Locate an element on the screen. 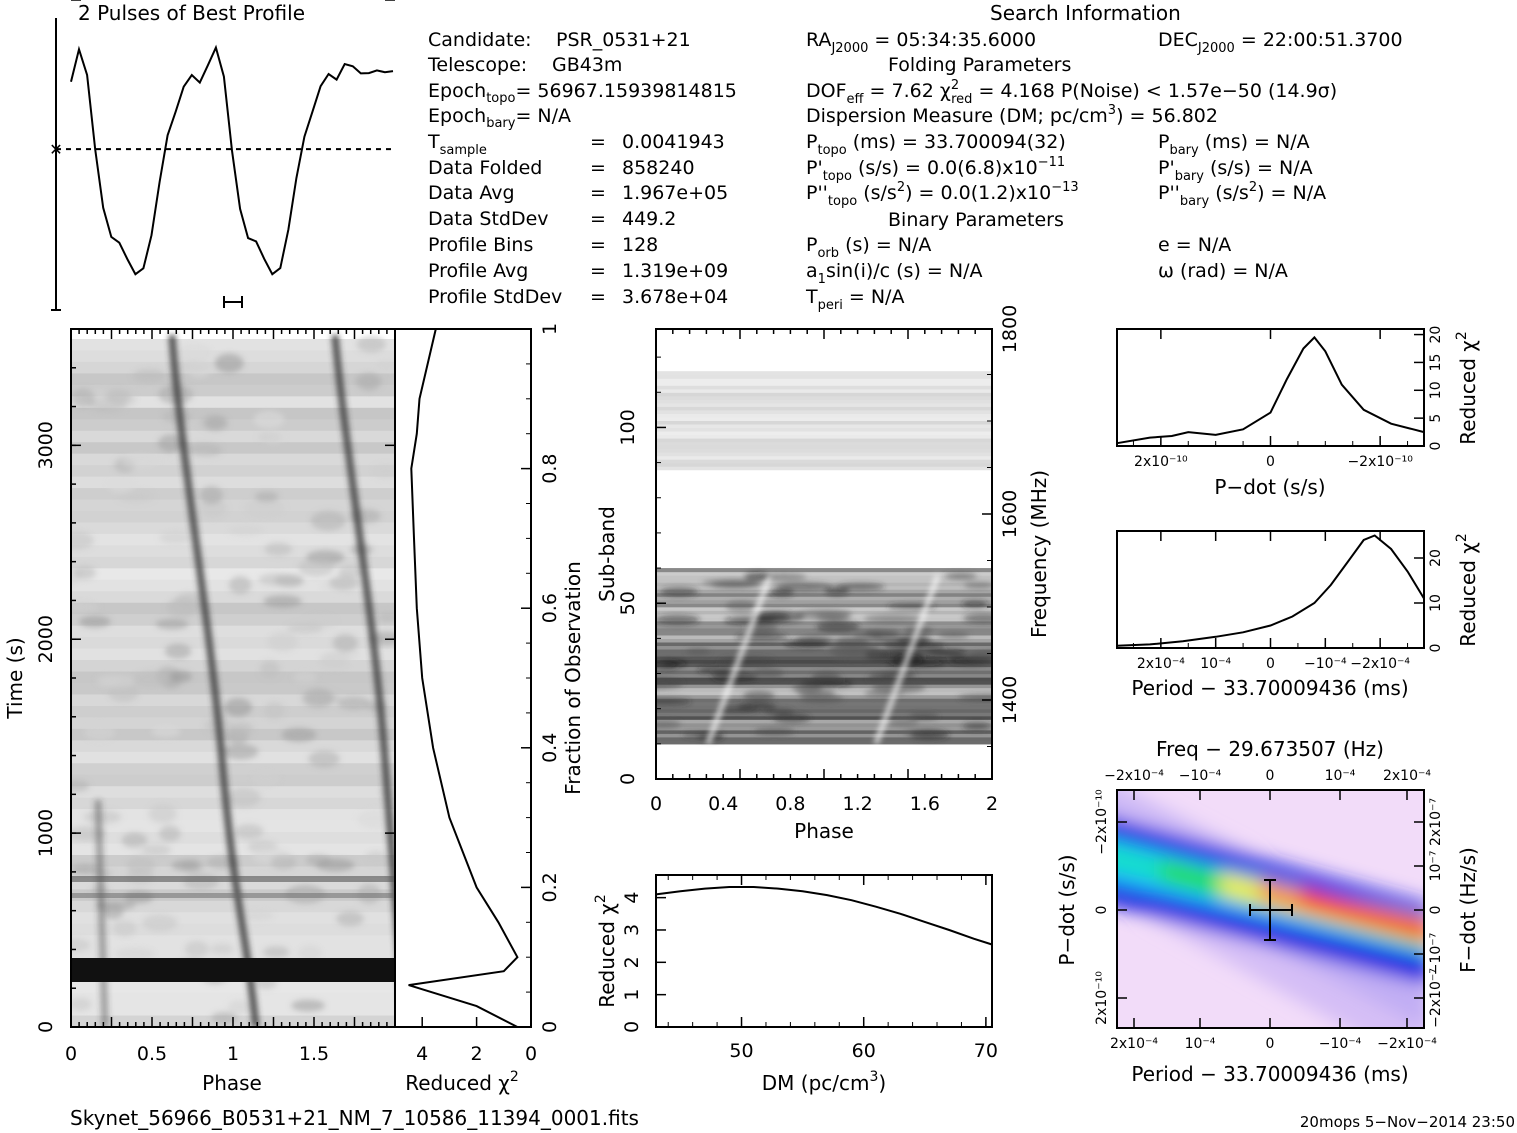 This screenshot has width=1517, height=1133. tp-ylabel: Time (s) is located at coordinates (15, 678).